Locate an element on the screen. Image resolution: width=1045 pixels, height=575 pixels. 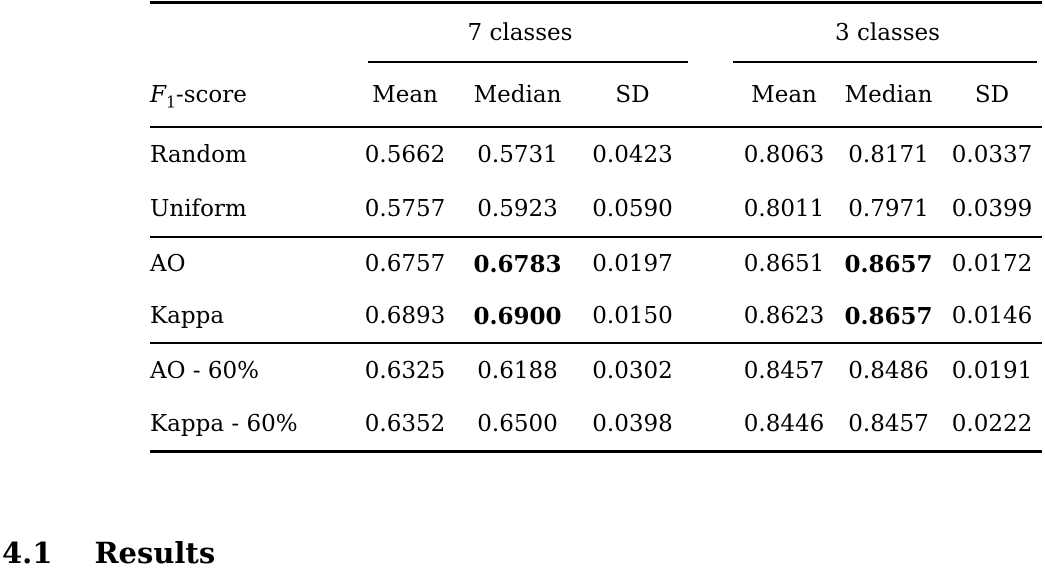
table-cell: 0.5923 is located at coordinates (517, 209).